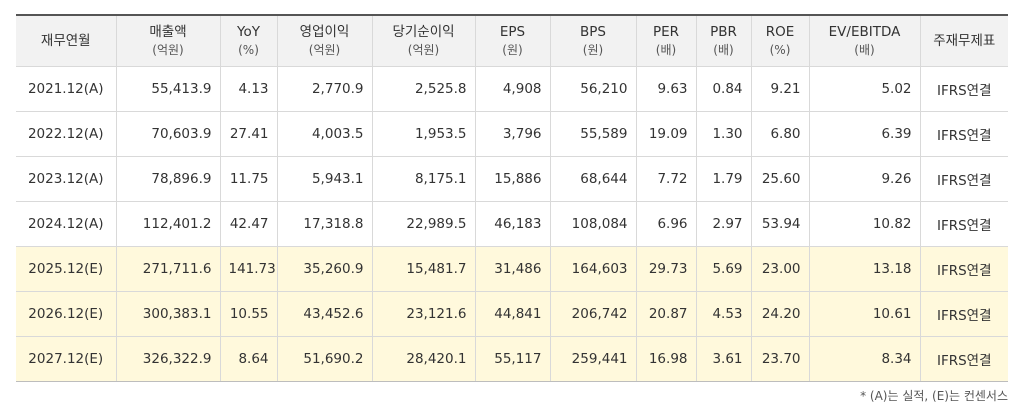 Image resolution: width=1024 pixels, height=414 pixels. I want to click on cell-eps: 4,908, so click(512, 89).